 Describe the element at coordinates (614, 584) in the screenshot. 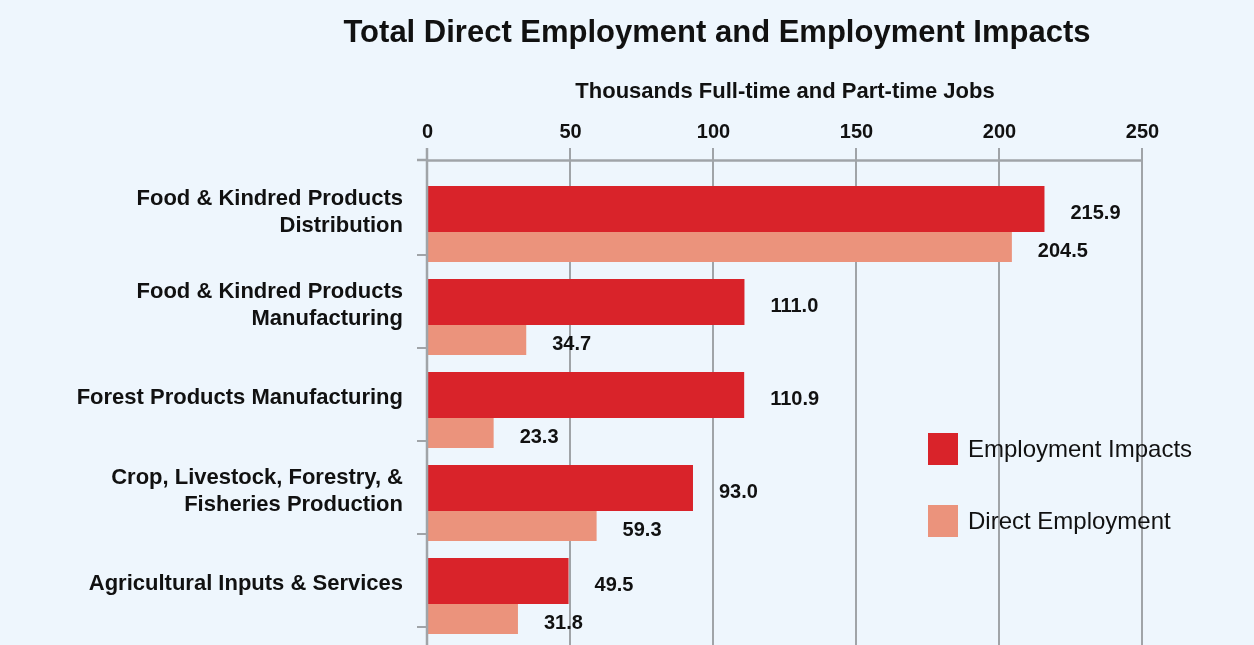

I see `data-label: 49.5` at that location.